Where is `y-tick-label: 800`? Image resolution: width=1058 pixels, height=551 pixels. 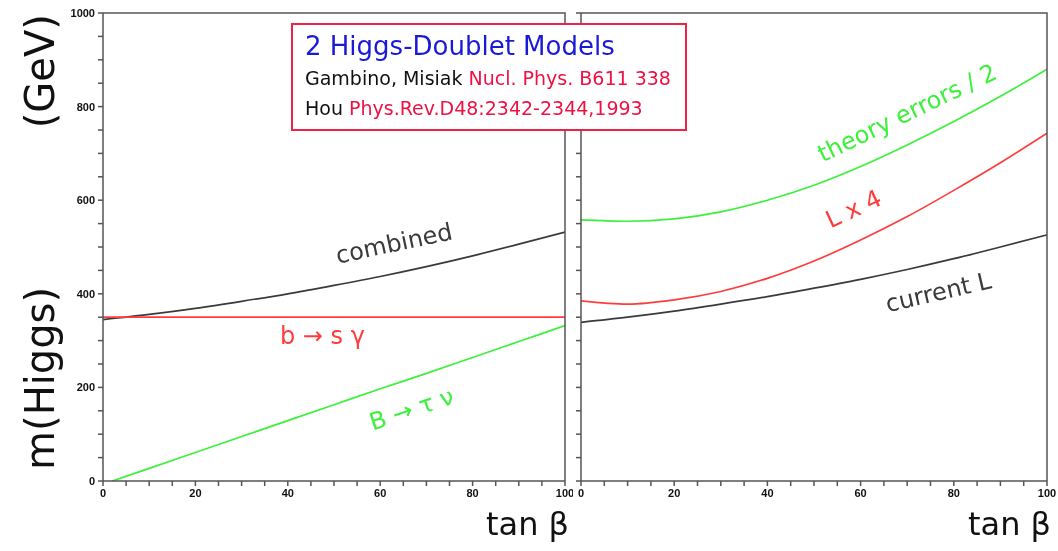
y-tick-label: 800 is located at coordinates (85, 106).